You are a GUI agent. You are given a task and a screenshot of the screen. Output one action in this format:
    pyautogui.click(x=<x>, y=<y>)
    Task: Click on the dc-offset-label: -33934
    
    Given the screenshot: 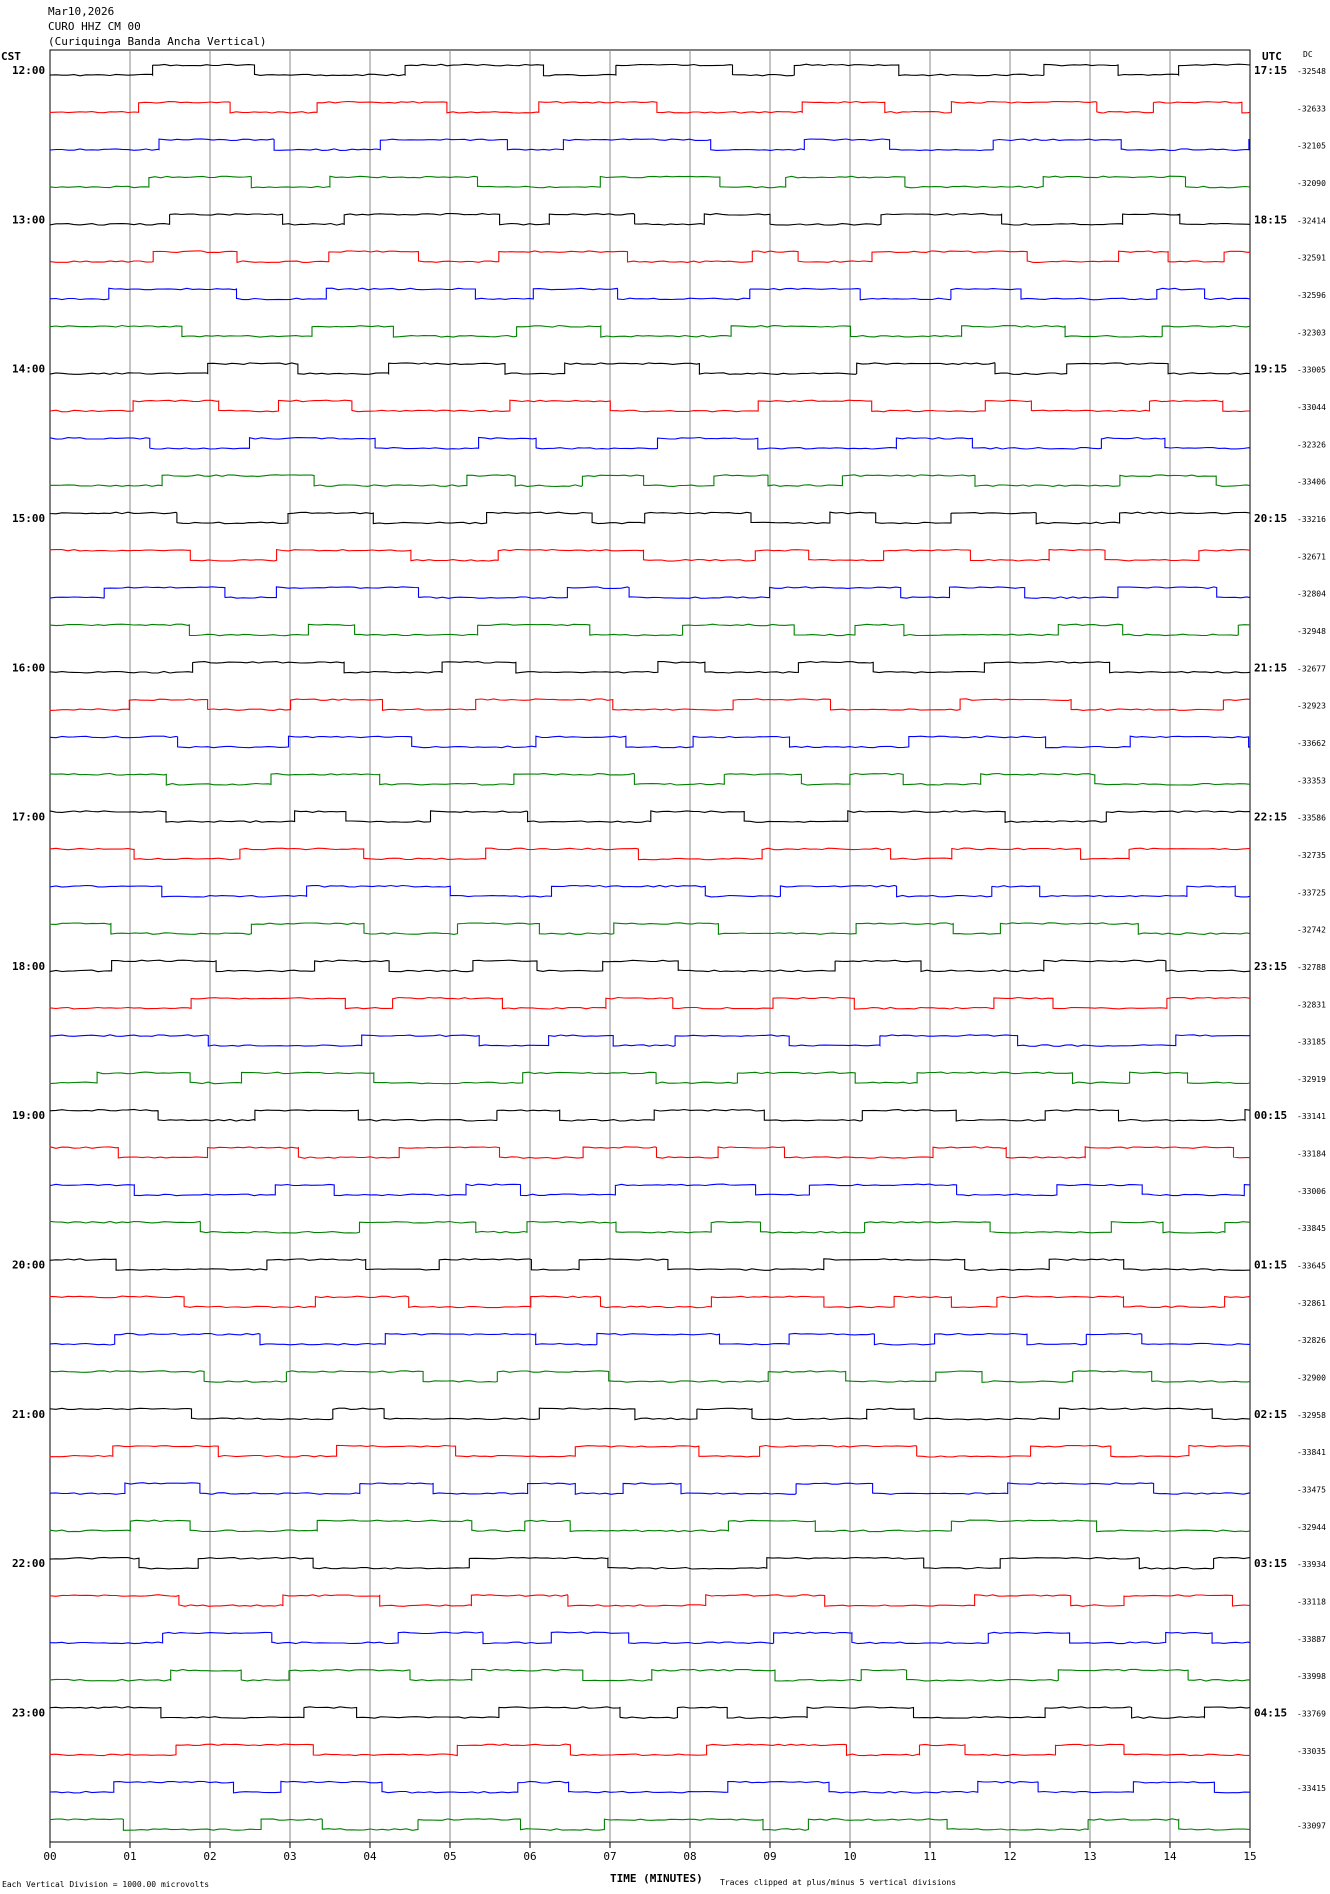 What is the action you would take?
    pyautogui.click(x=1311, y=1564)
    